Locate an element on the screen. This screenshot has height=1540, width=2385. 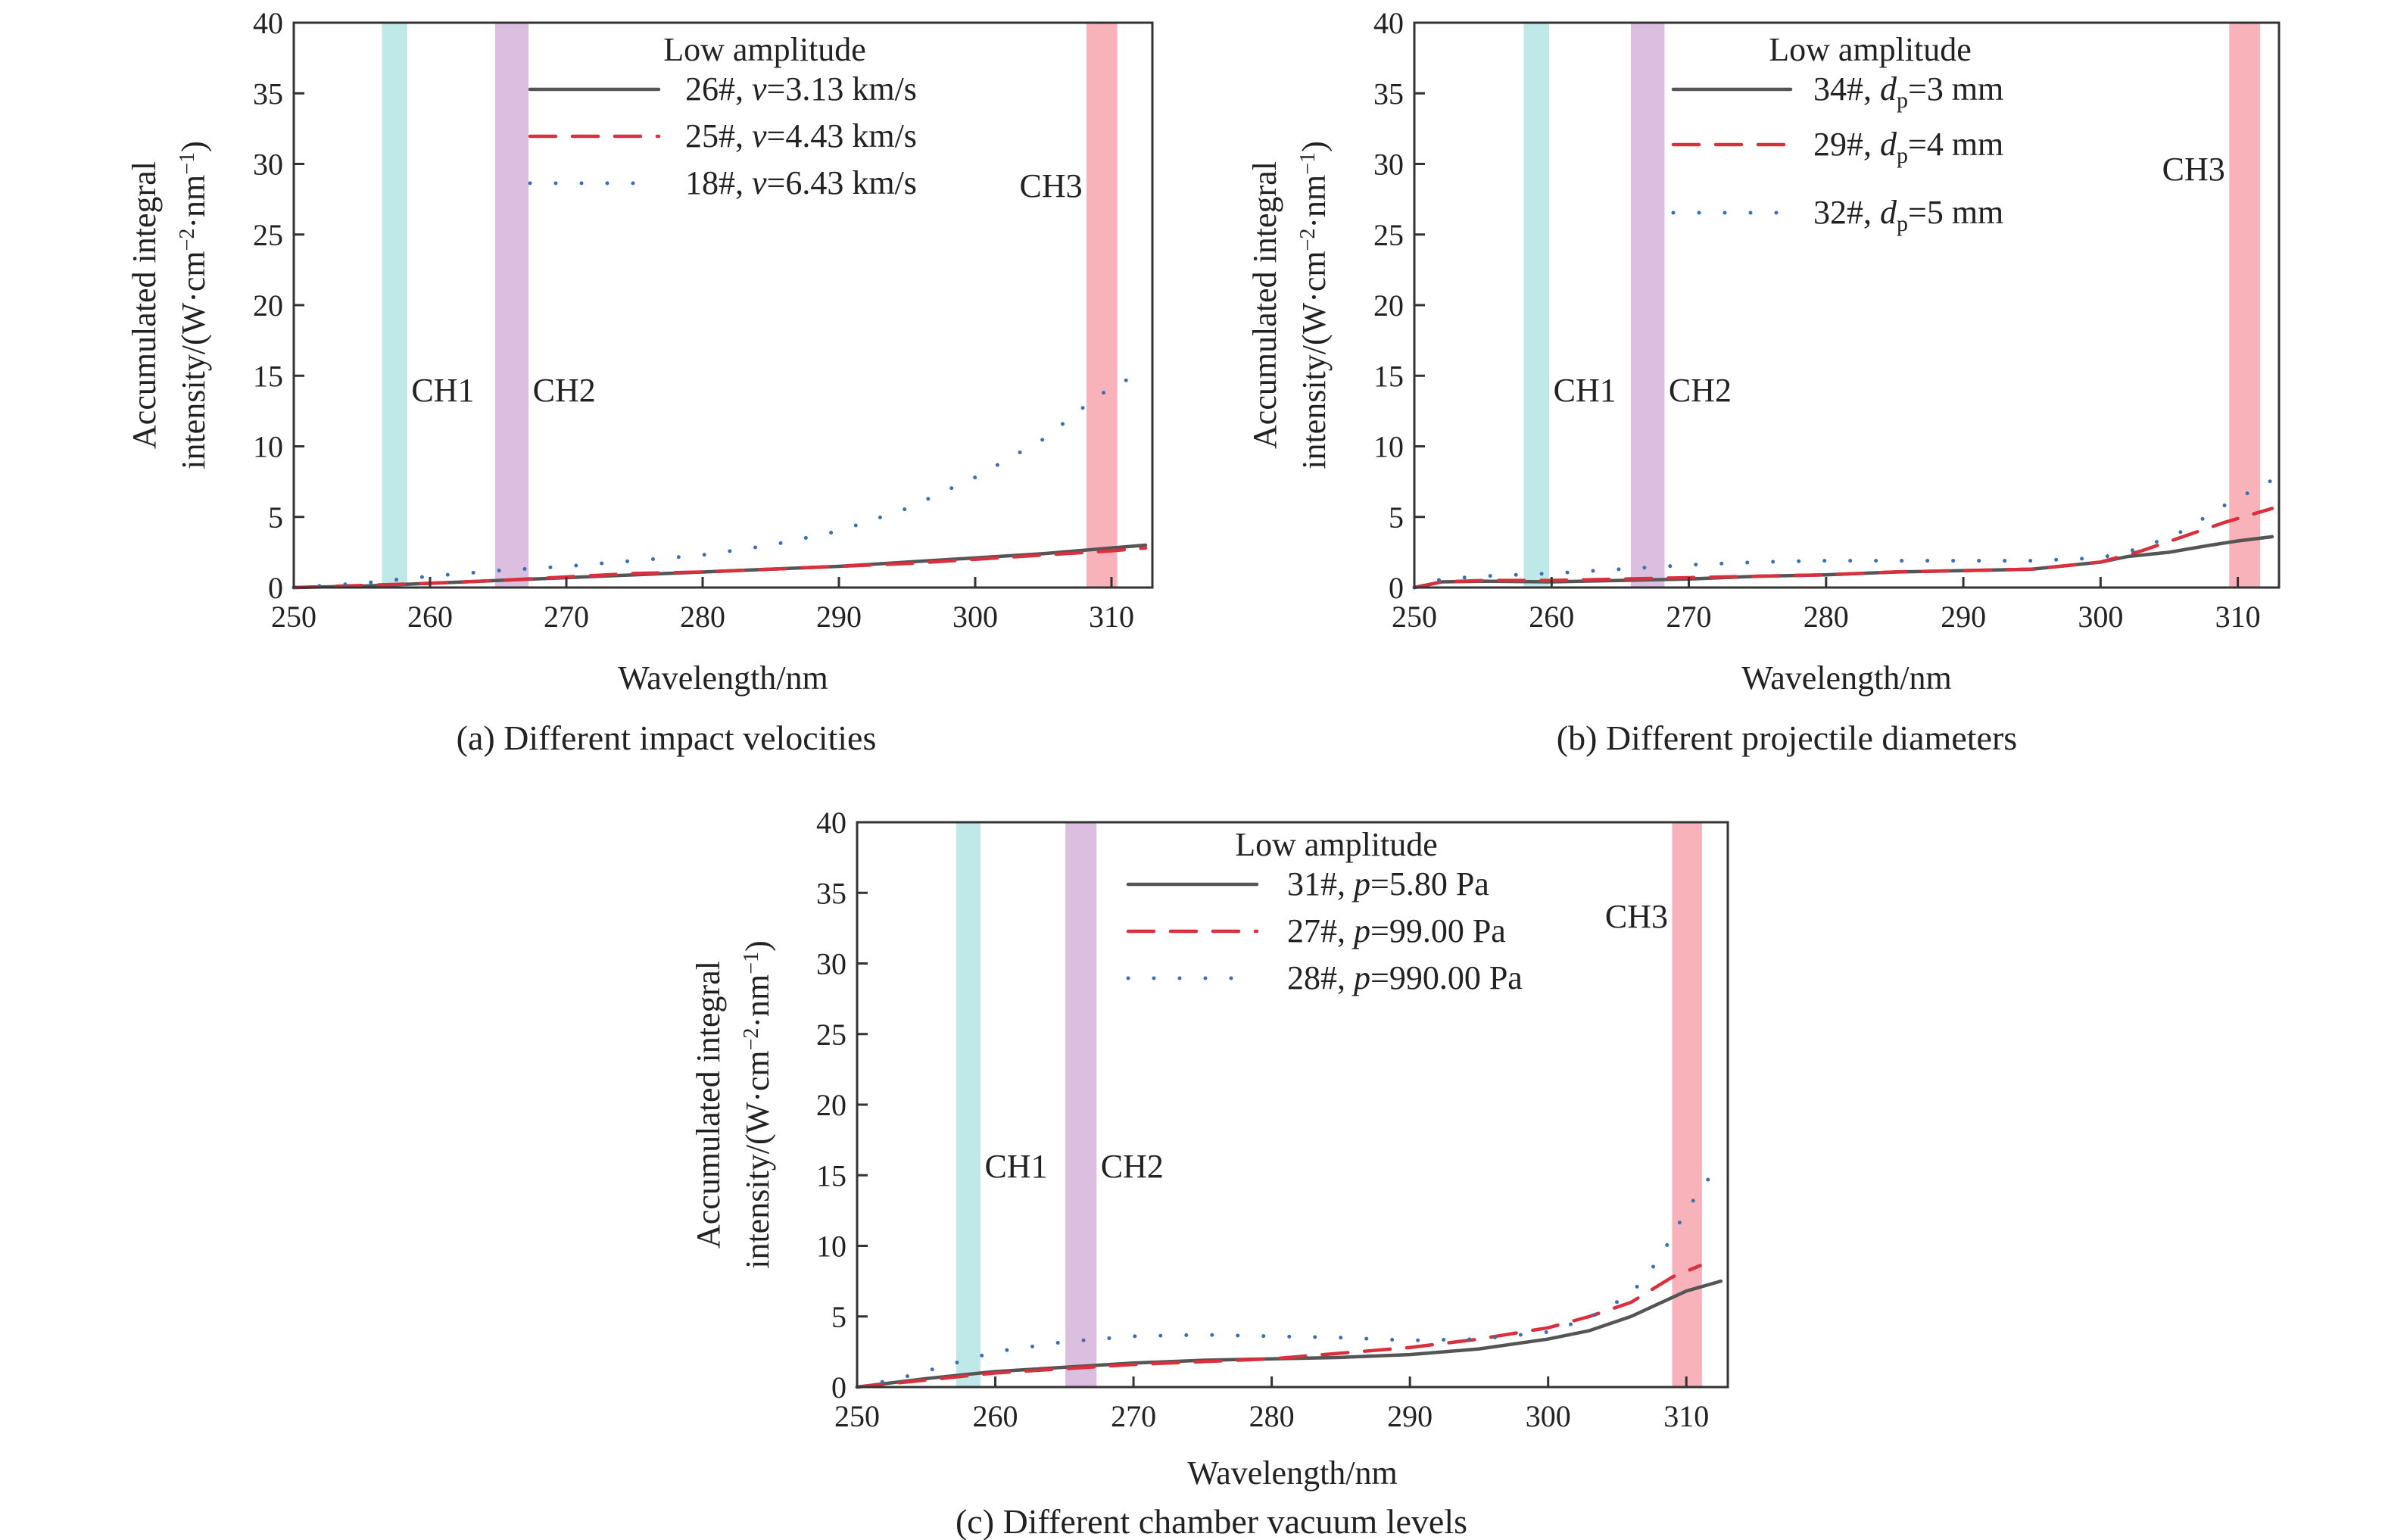
panel-caption: (b) Different projectile diameters is located at coordinates (1787, 738).